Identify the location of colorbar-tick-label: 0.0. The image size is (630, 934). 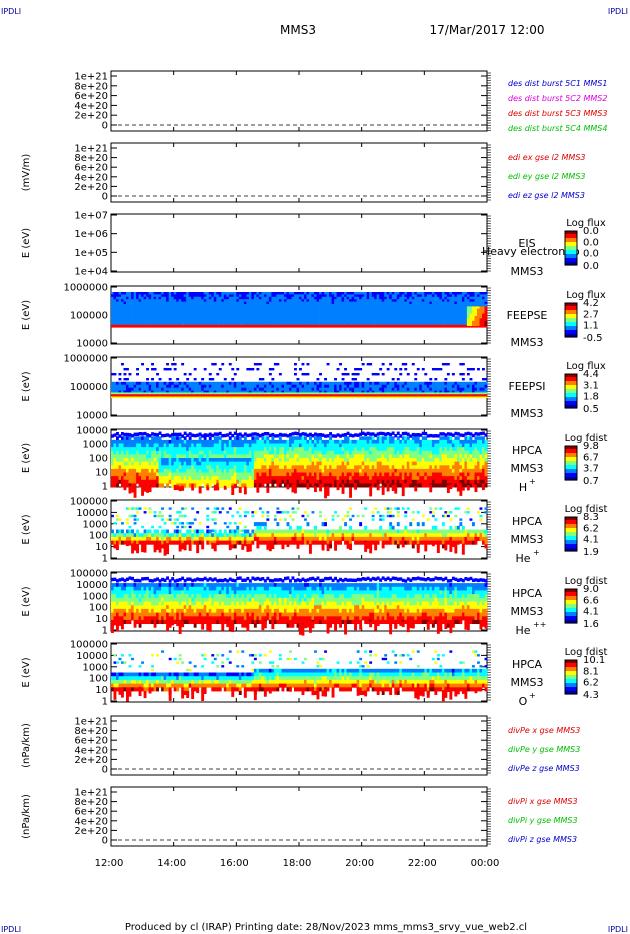
(591, 242).